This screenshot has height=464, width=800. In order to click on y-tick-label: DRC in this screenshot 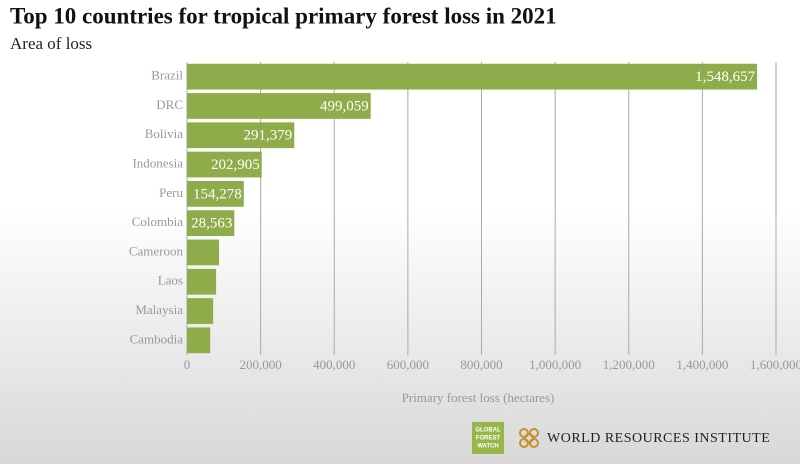, I will do `click(169, 104)`.